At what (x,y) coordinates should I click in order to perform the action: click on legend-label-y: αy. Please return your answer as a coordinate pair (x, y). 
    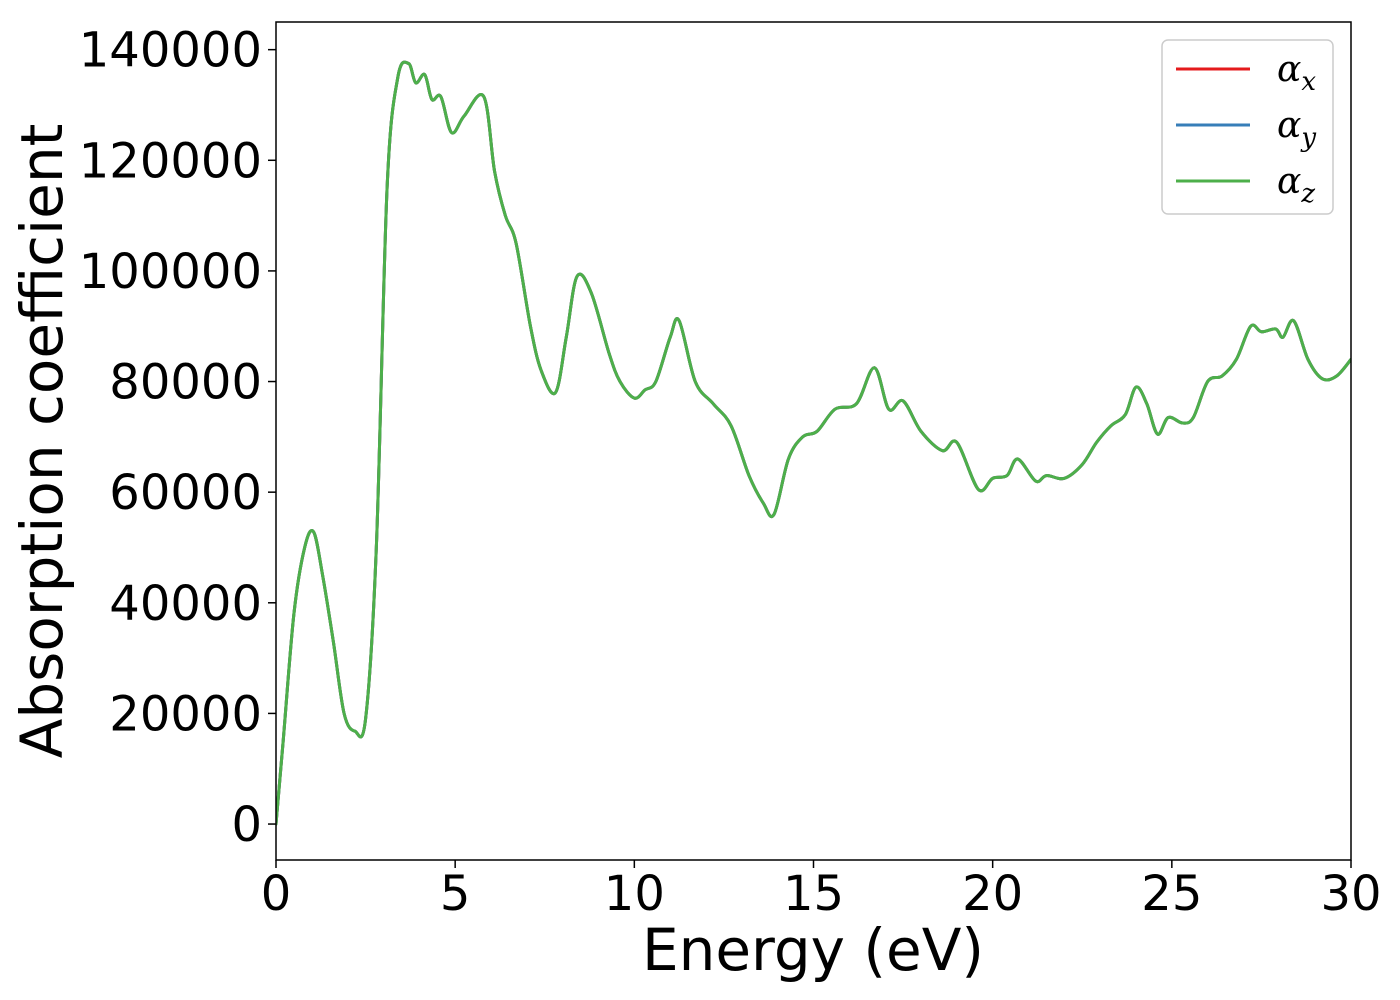
    Looking at the image, I should click on (1296, 129).